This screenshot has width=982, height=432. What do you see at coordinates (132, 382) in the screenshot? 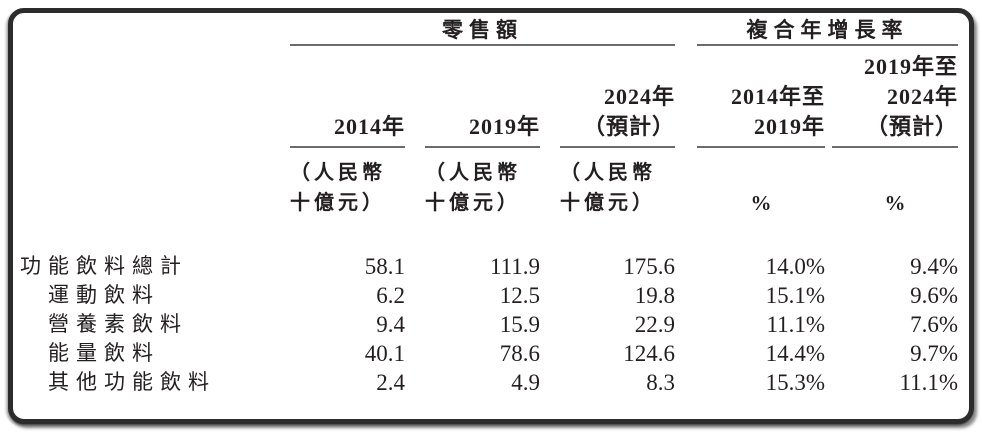
I see `row-label: 其他功能飲料` at bounding box center [132, 382].